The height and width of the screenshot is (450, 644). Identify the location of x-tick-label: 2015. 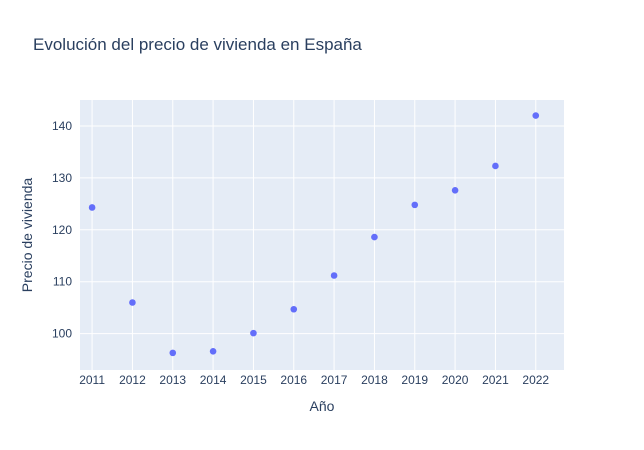
(253, 380).